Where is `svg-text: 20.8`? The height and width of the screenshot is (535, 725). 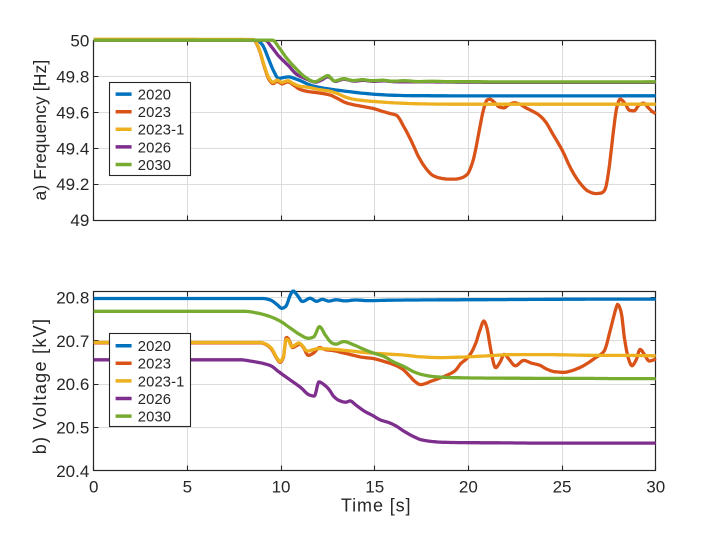 svg-text: 20.8 is located at coordinates (72, 298).